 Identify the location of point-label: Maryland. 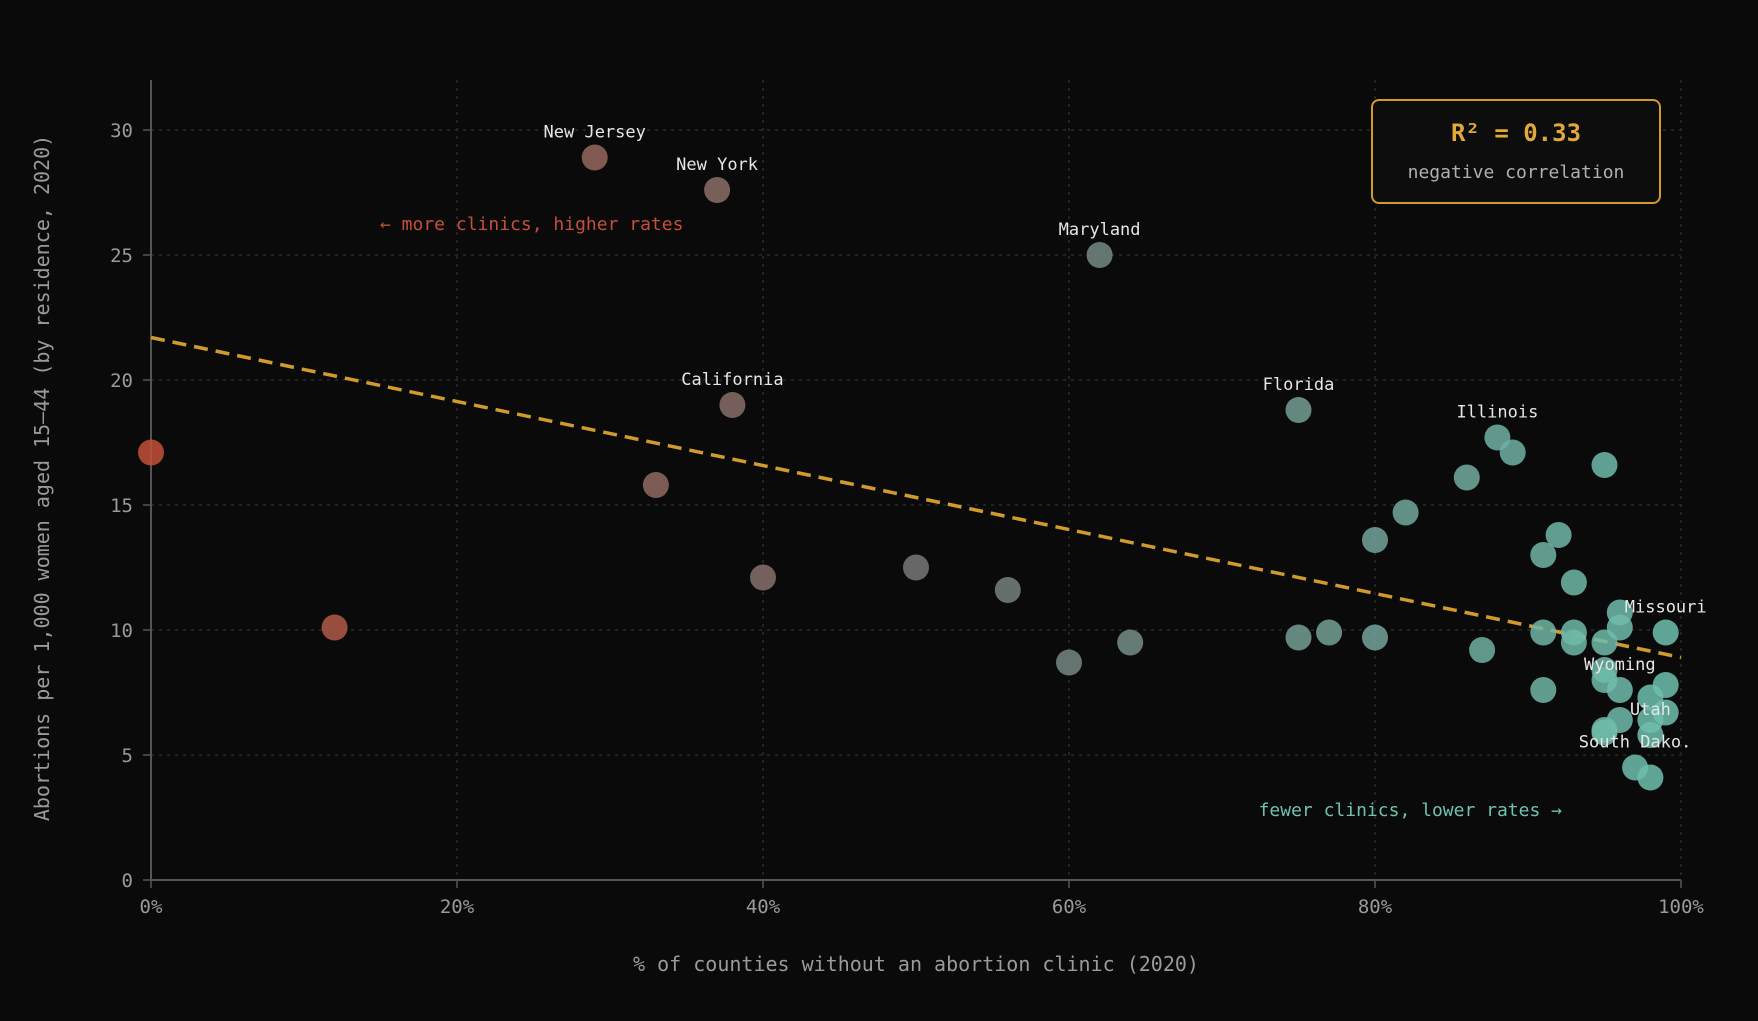
(1100, 230).